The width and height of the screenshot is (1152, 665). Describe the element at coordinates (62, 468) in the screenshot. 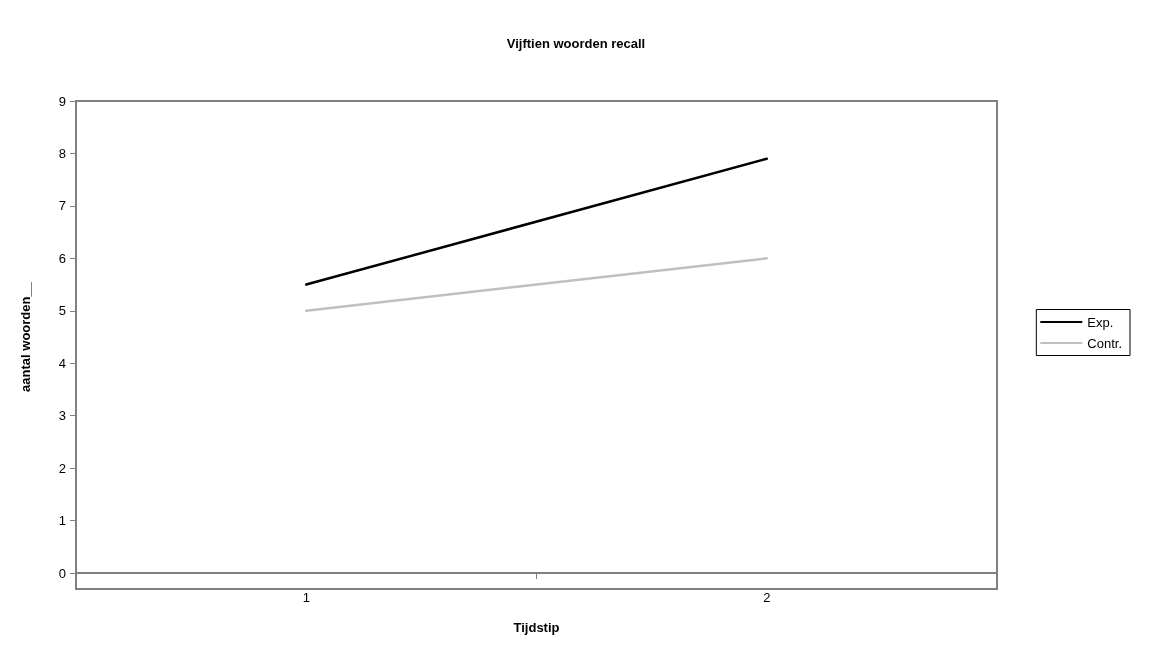

I see `y-tick-label: 2` at that location.